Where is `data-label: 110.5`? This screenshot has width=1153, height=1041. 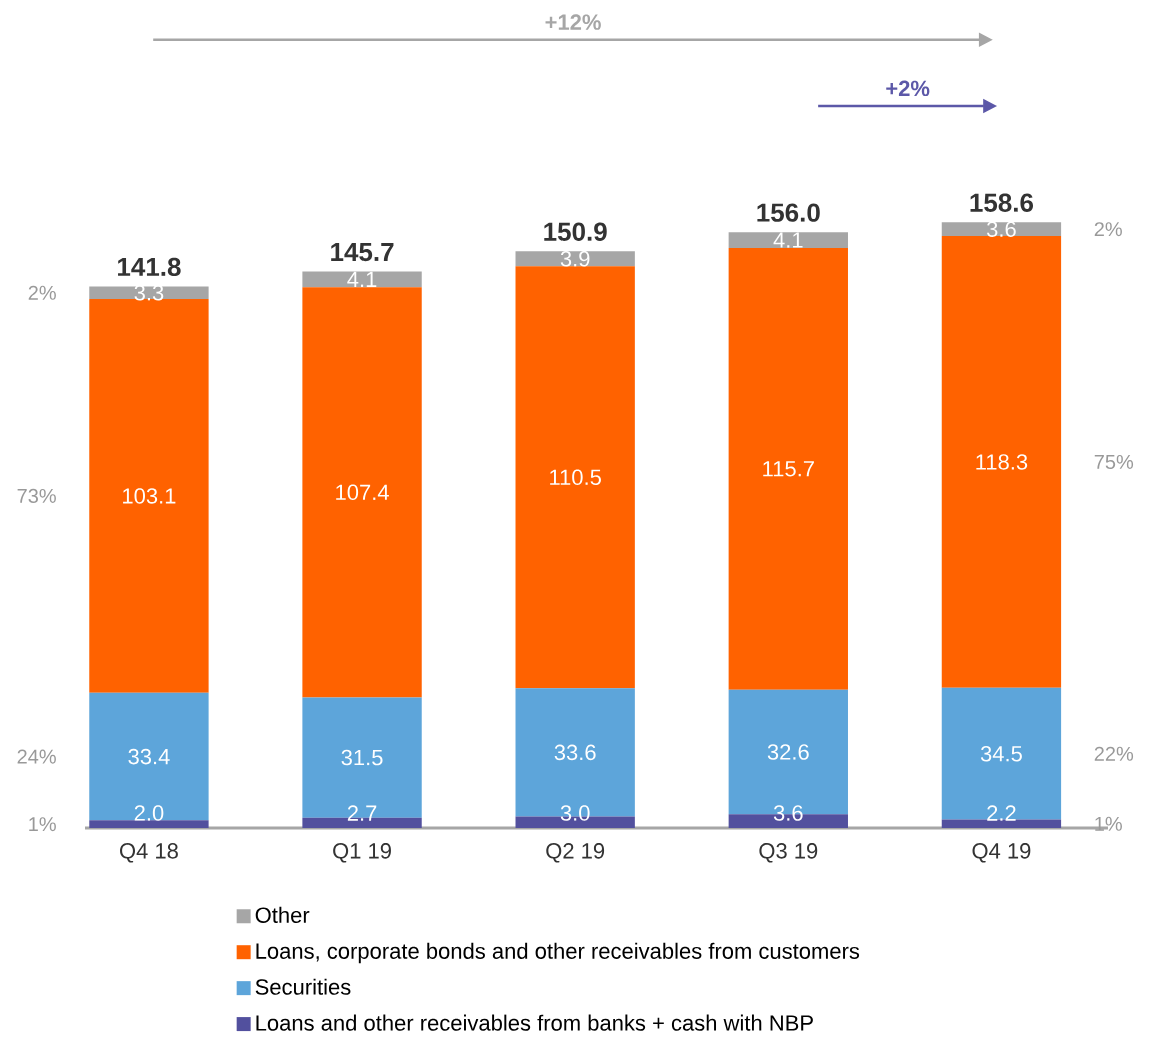
data-label: 110.5 is located at coordinates (575, 477).